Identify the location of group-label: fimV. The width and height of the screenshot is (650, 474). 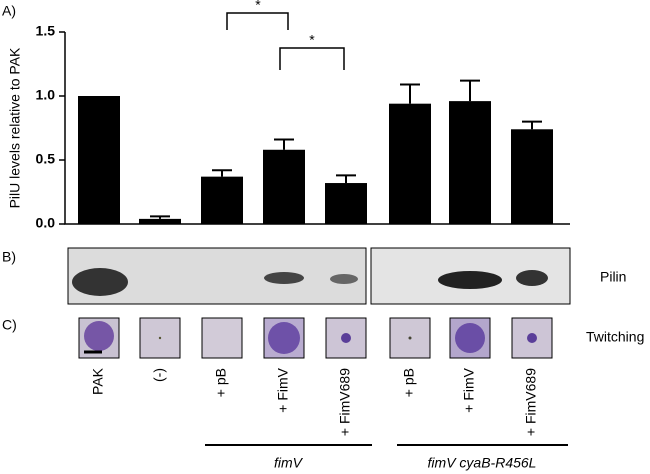
(289, 463).